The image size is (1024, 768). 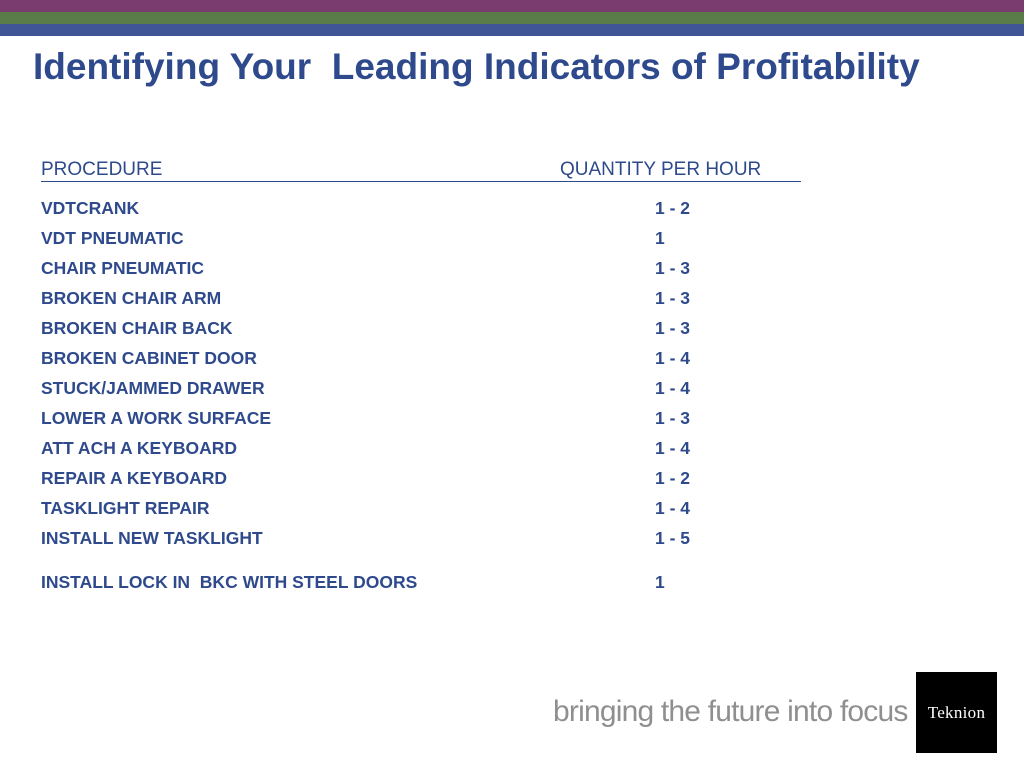 I want to click on table-row: BROKEN CHAIR BACK 1 - 3, so click(x=421, y=331).